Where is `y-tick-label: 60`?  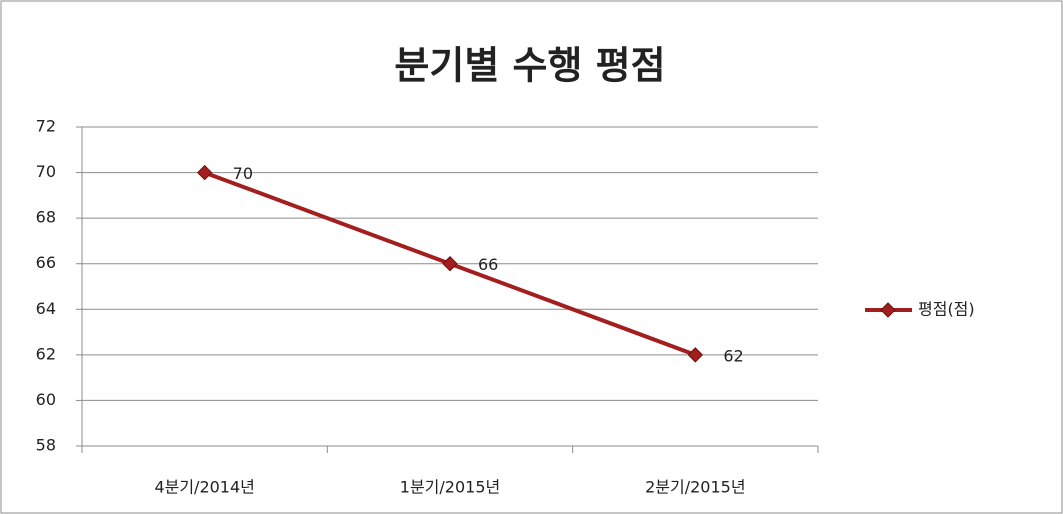
y-tick-label: 60 is located at coordinates (46, 399).